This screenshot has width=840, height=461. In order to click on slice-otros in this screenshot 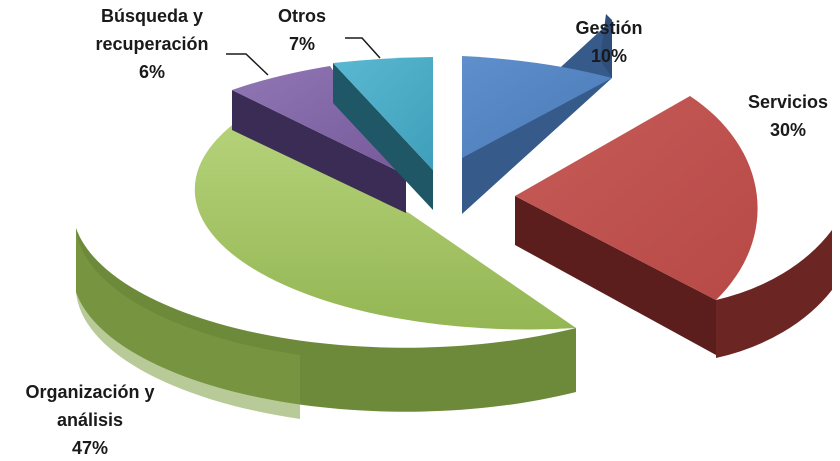, I will do `click(383, 133)`.